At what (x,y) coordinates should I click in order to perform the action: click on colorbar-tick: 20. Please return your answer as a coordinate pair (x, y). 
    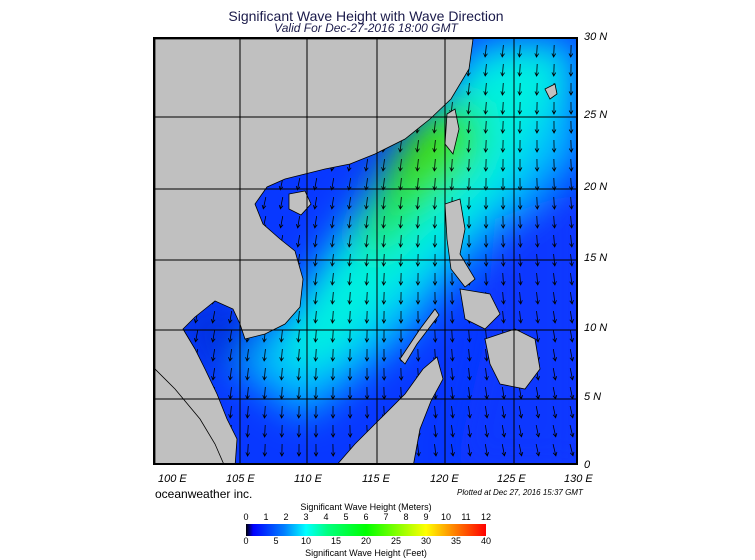
    Looking at the image, I should click on (366, 541).